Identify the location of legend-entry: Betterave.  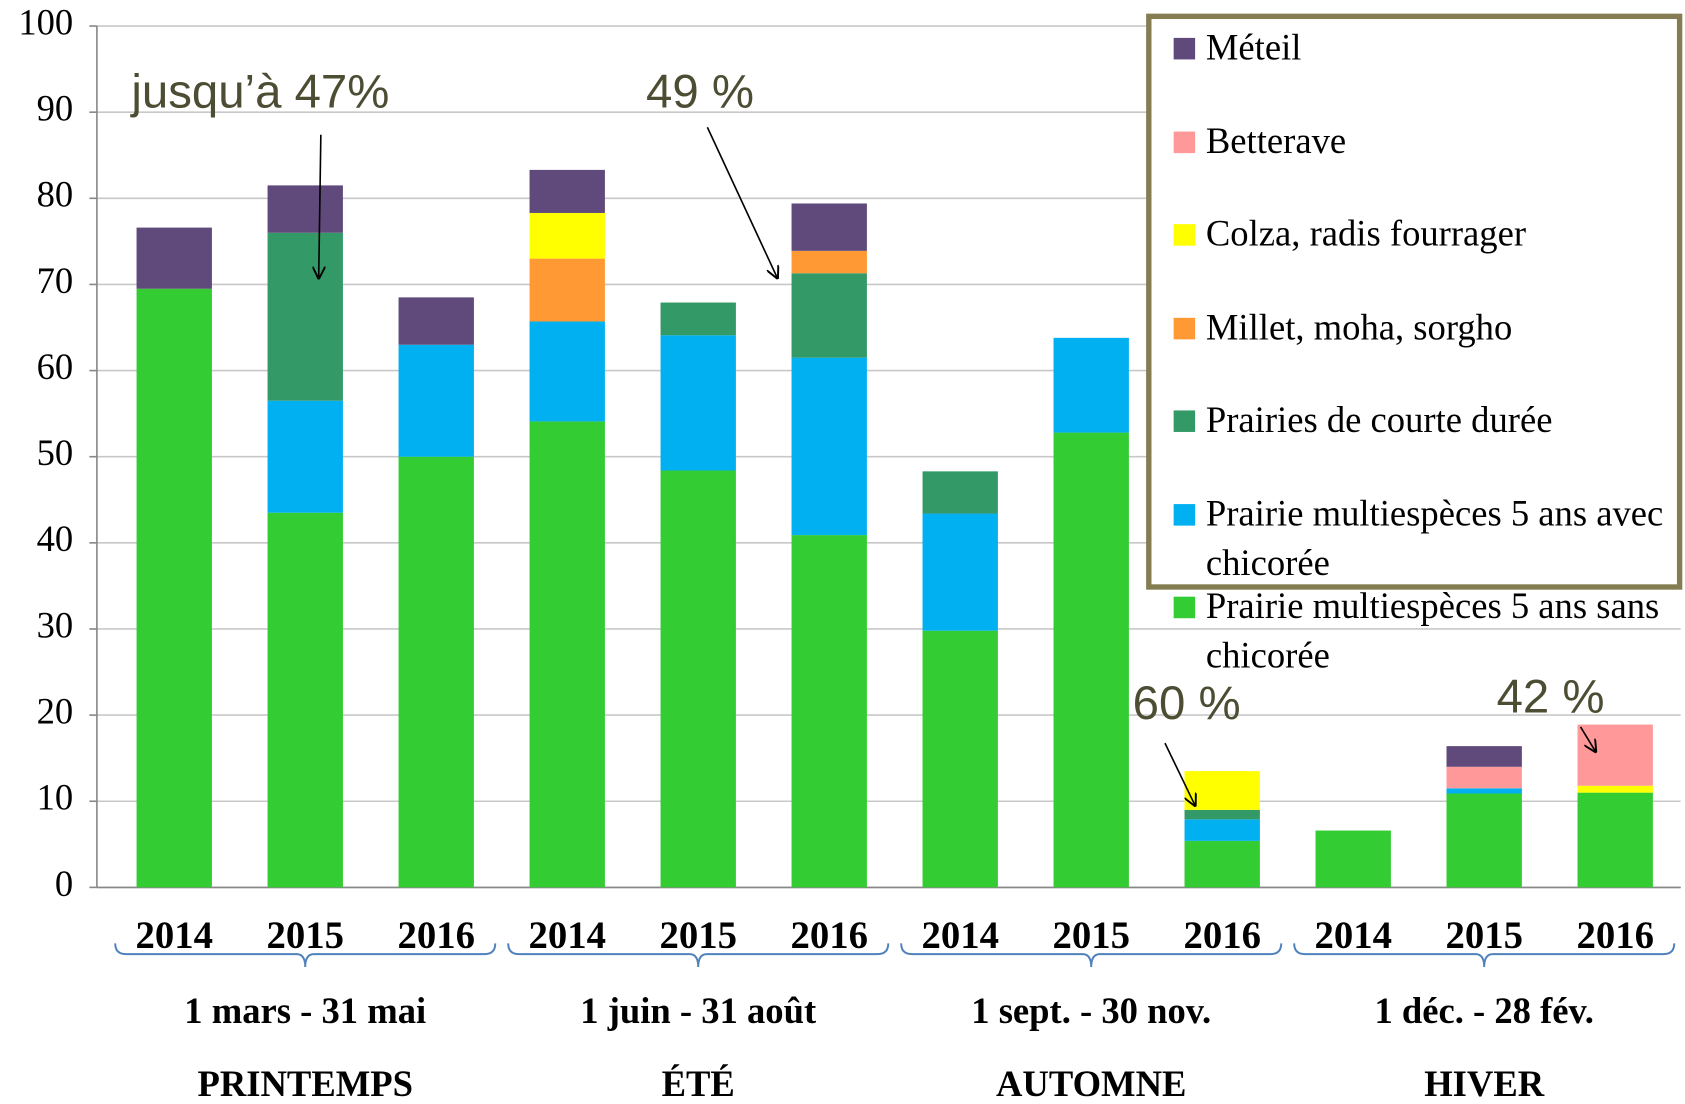
(1421, 142).